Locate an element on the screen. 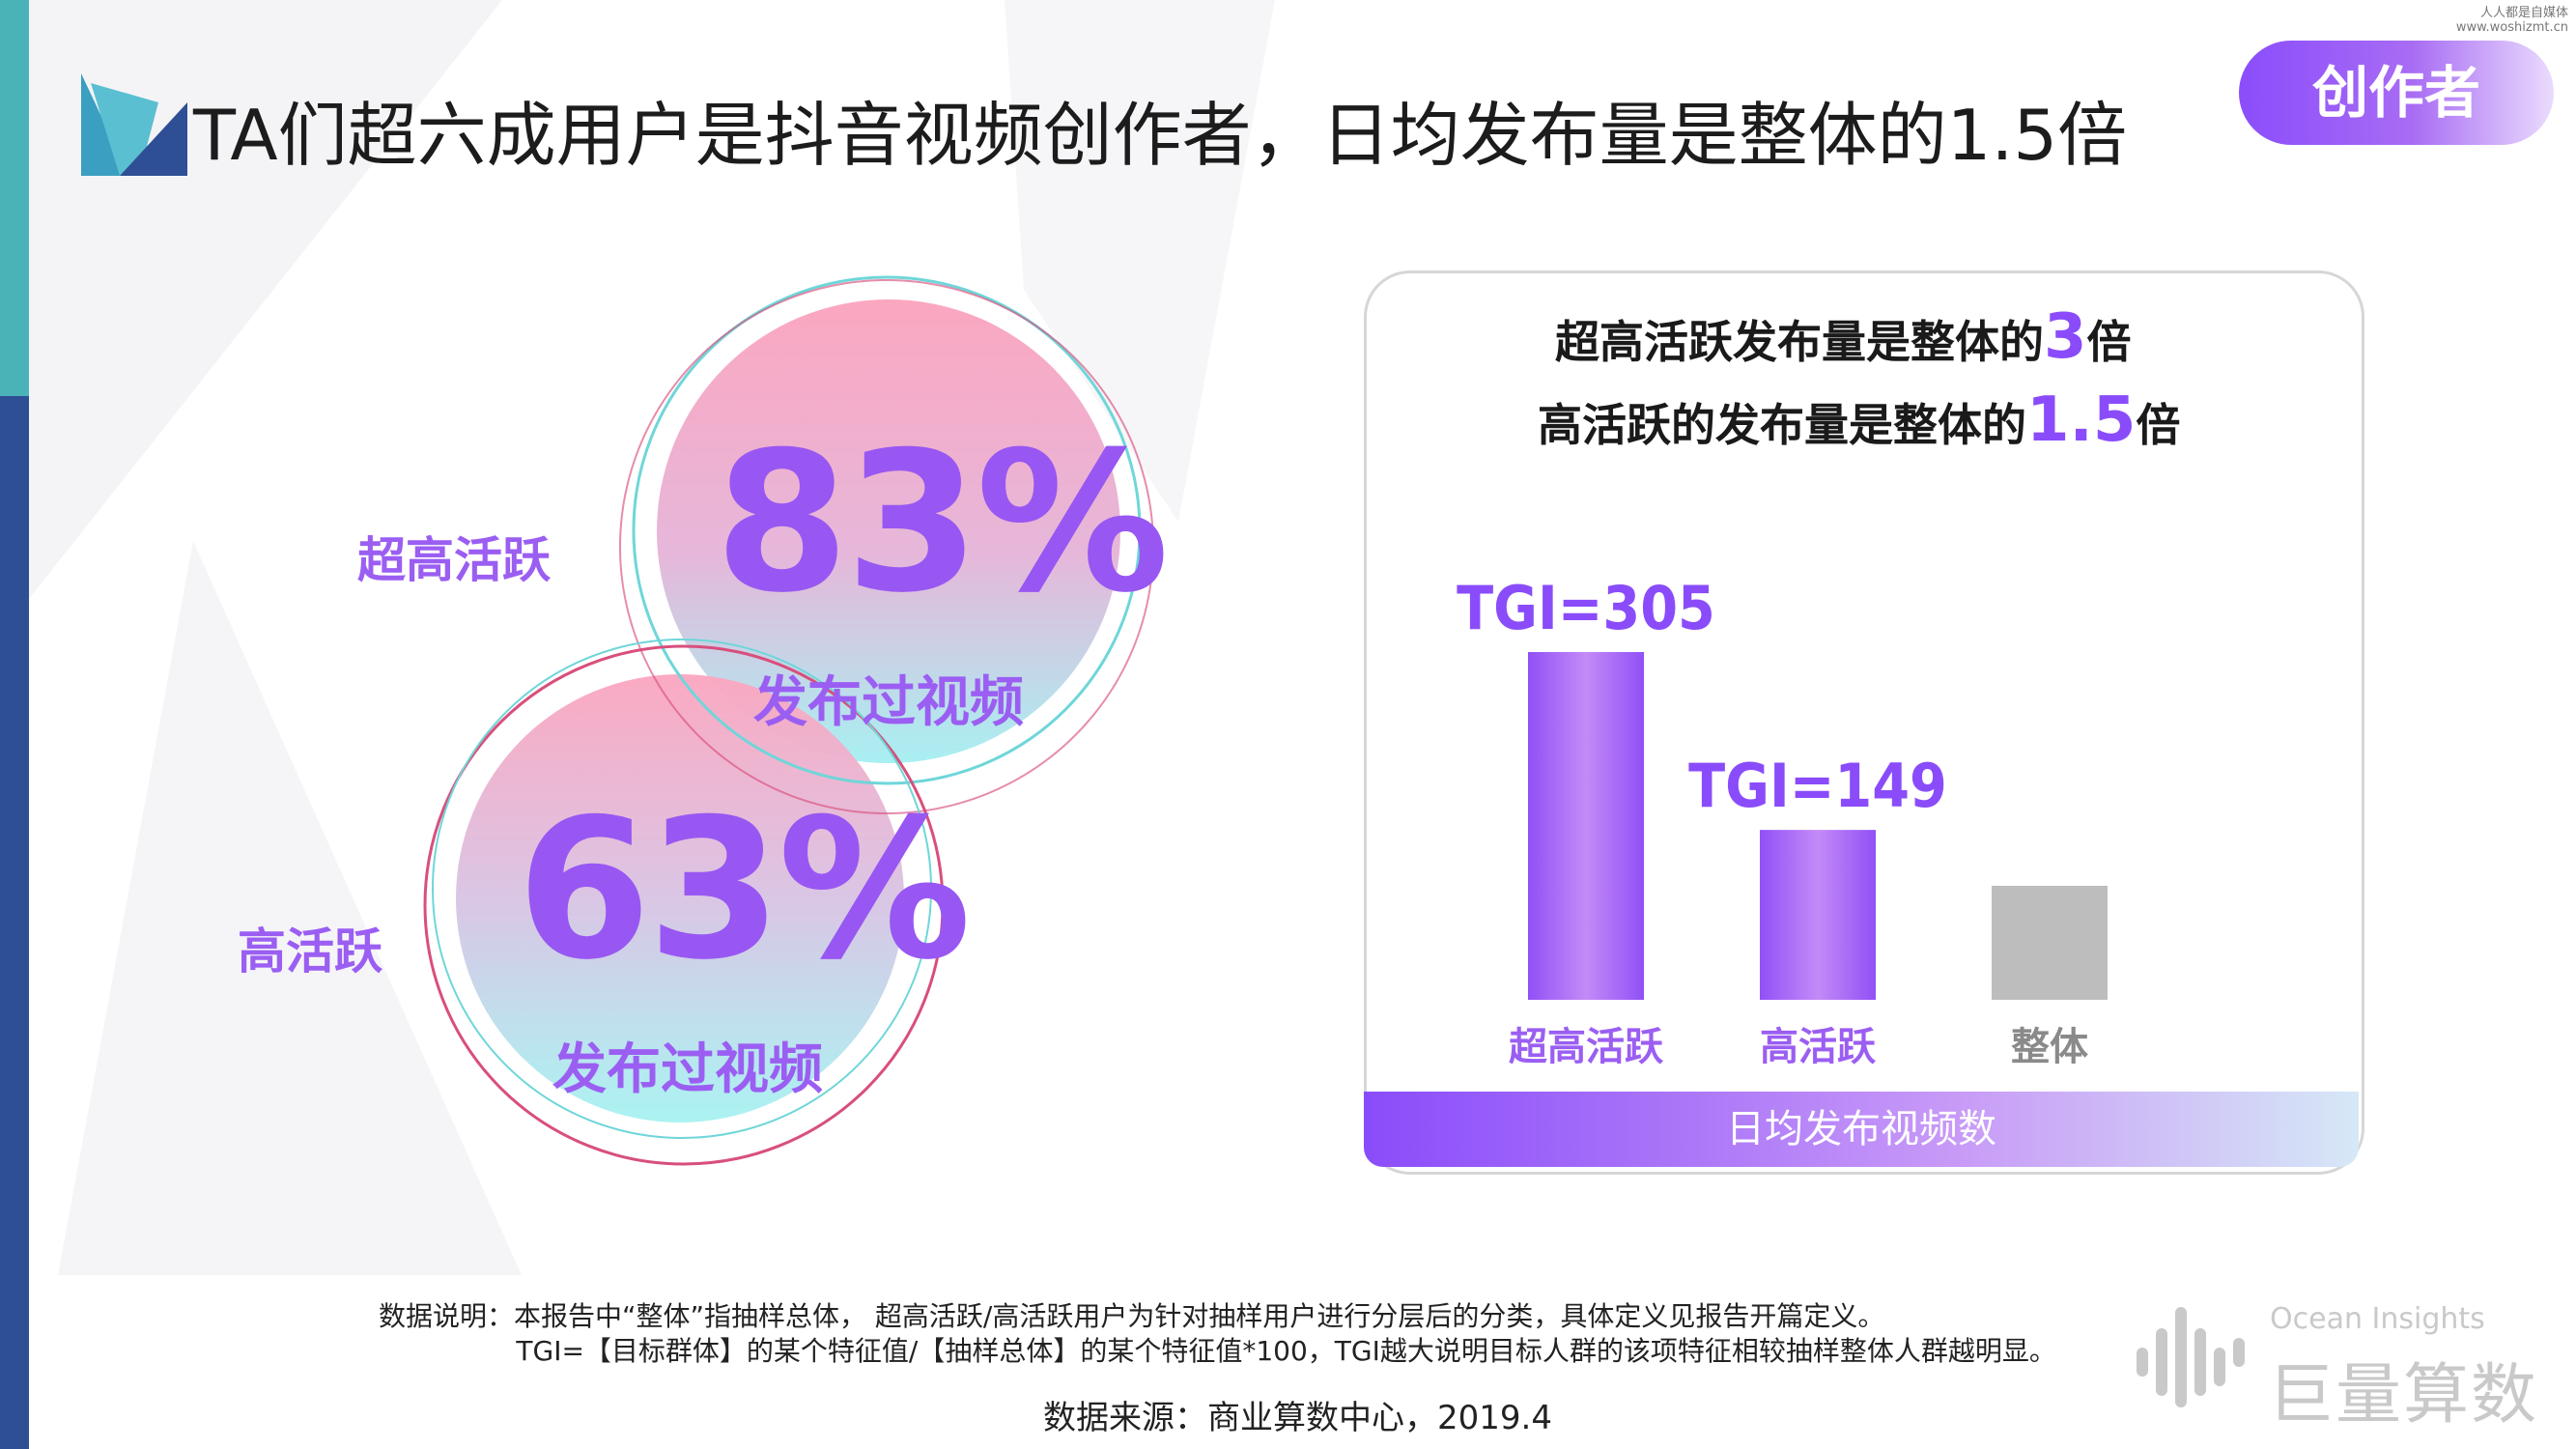 The height and width of the screenshot is (1449, 2576). bar-data-label-1: TGI=149 is located at coordinates (1817, 786).